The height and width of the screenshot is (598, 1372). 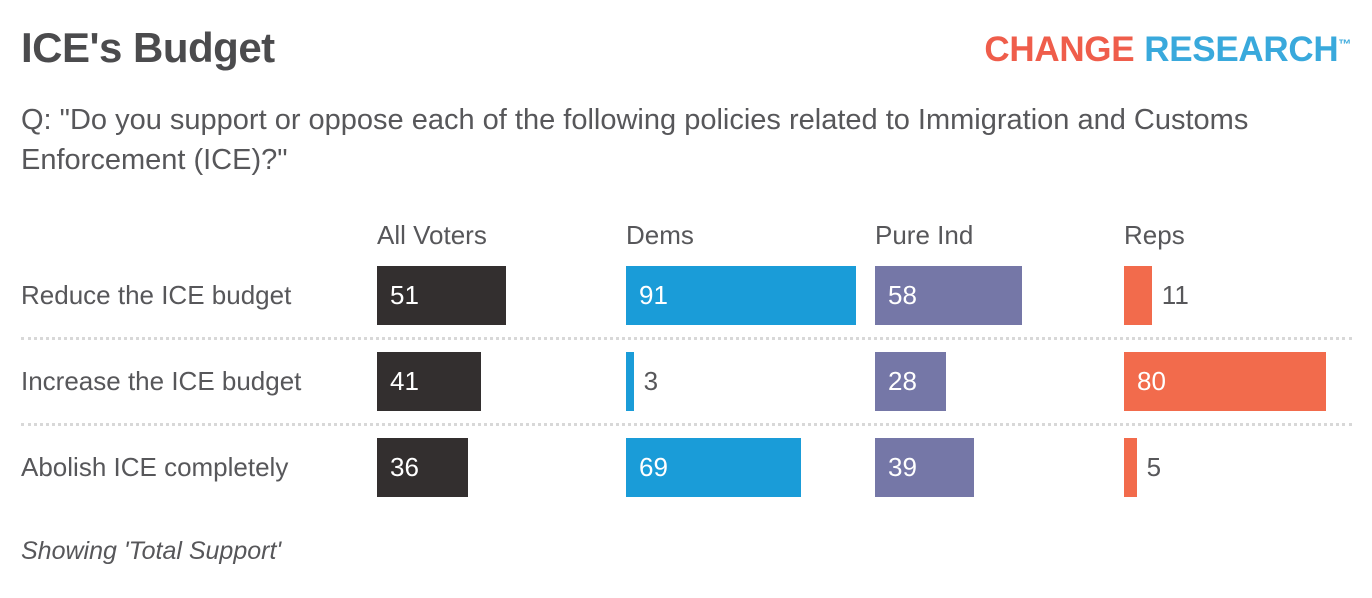 What do you see at coordinates (902, 295) in the screenshot?
I see `bar-value-label: 58` at bounding box center [902, 295].